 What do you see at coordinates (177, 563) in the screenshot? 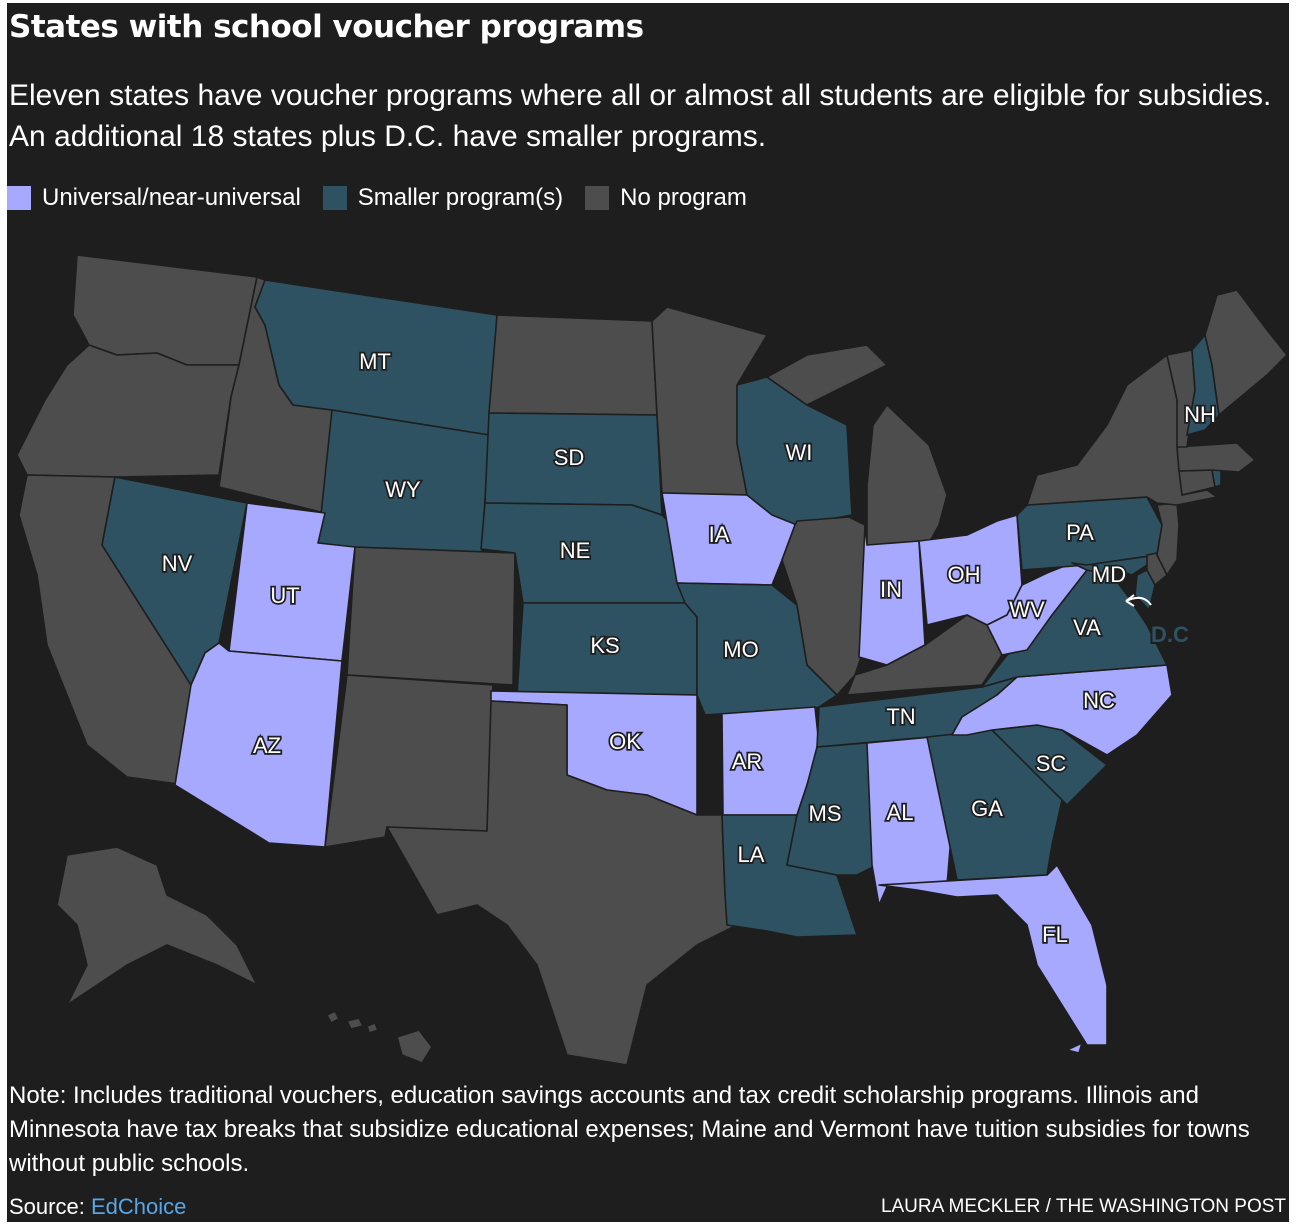
I see `state-label-nv: NV` at bounding box center [177, 563].